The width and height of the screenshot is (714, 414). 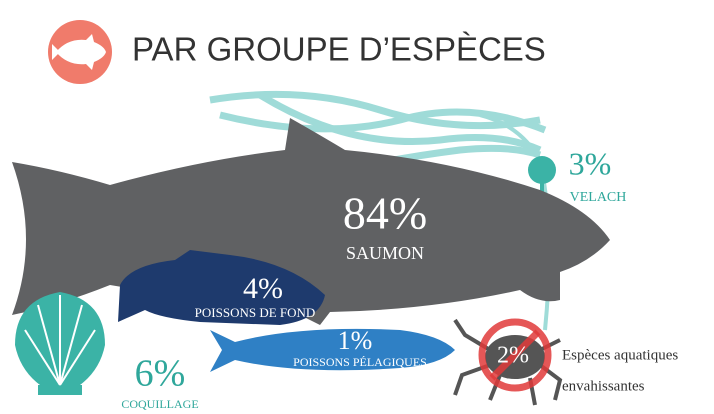 What do you see at coordinates (255, 312) in the screenshot?
I see `label: POISSONS DE FOND` at bounding box center [255, 312].